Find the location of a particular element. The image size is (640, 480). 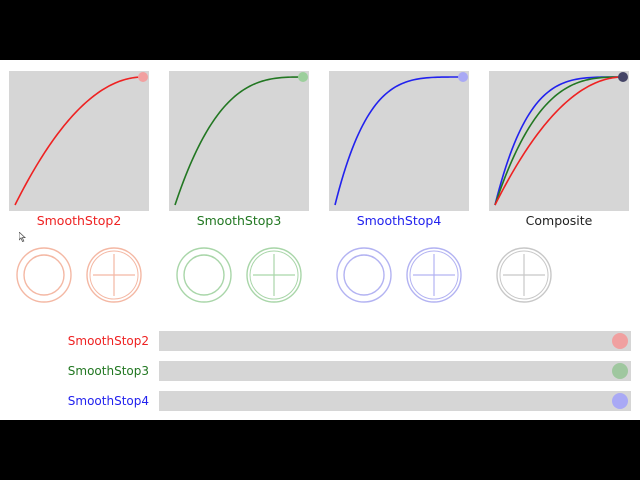

slider-track-smoothstop3 is located at coordinates (395, 371).